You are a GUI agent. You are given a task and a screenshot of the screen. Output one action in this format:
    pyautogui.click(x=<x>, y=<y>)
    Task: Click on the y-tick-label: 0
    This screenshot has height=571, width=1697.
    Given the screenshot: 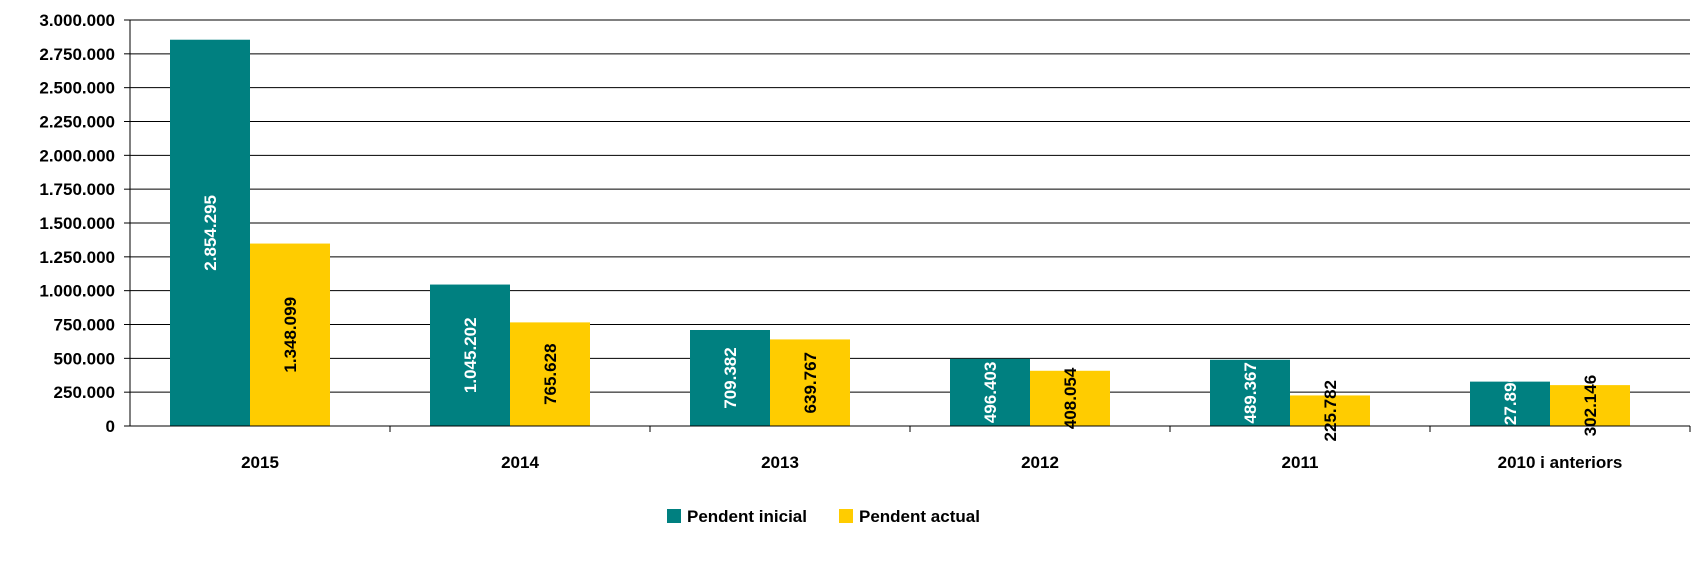 What is the action you would take?
    pyautogui.click(x=110, y=426)
    